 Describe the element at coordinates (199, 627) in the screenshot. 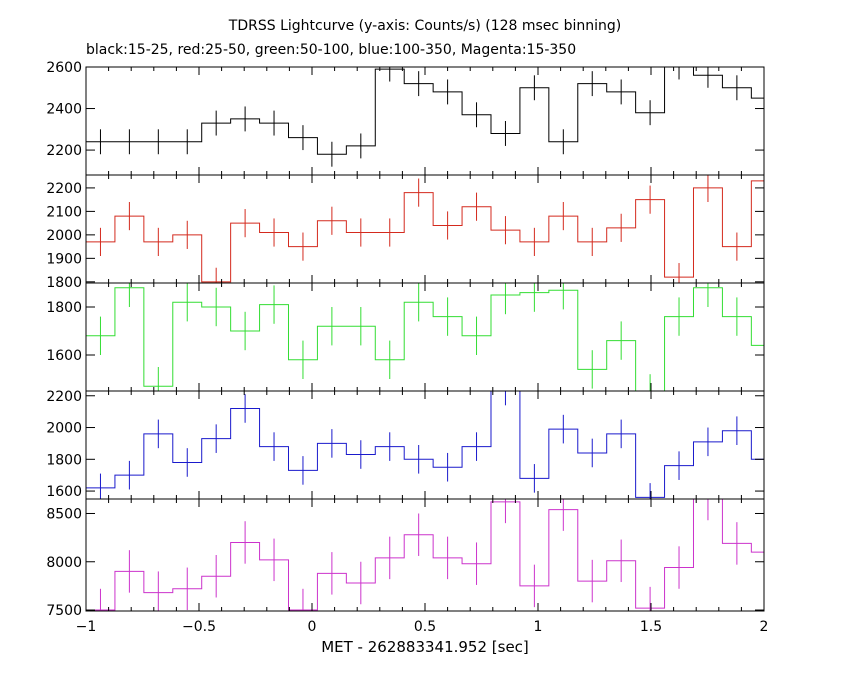

I see `x-tick-label: −0.5` at that location.